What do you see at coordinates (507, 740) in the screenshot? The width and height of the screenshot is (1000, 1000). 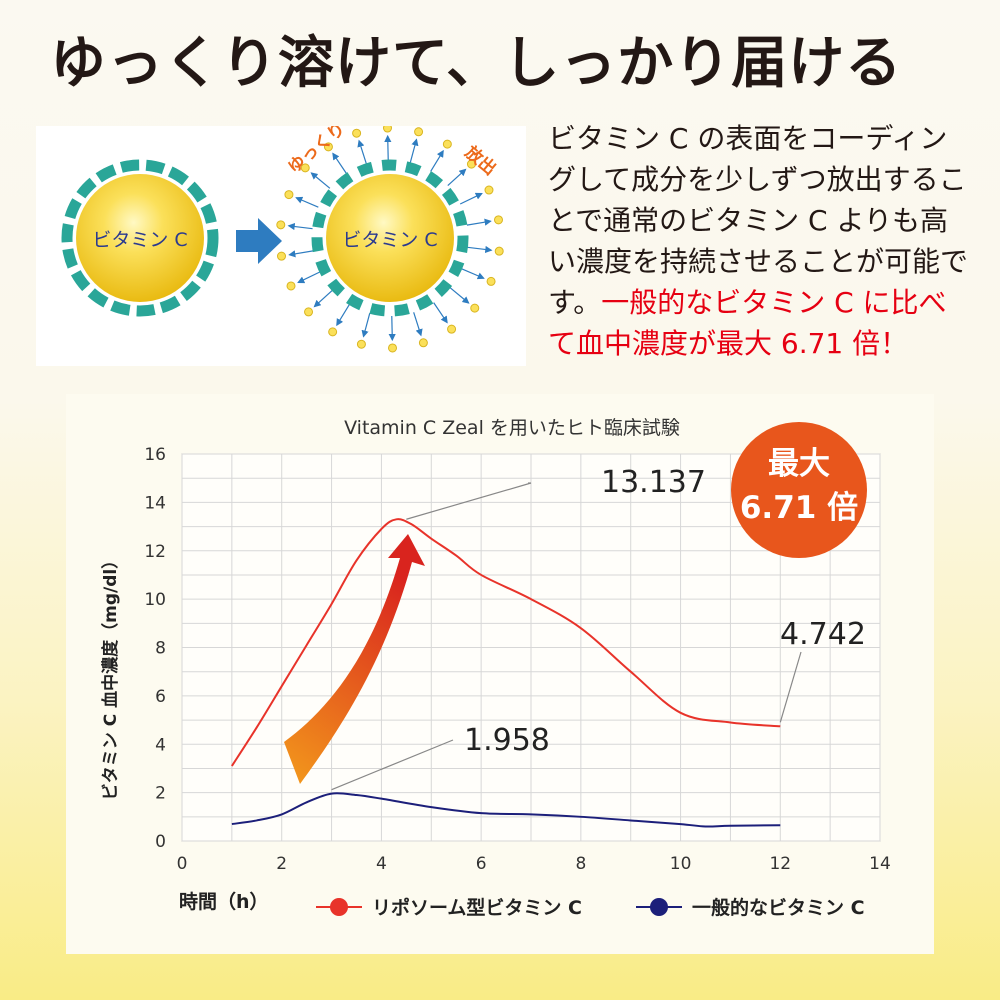 I see `annotation-label: 1.958` at bounding box center [507, 740].